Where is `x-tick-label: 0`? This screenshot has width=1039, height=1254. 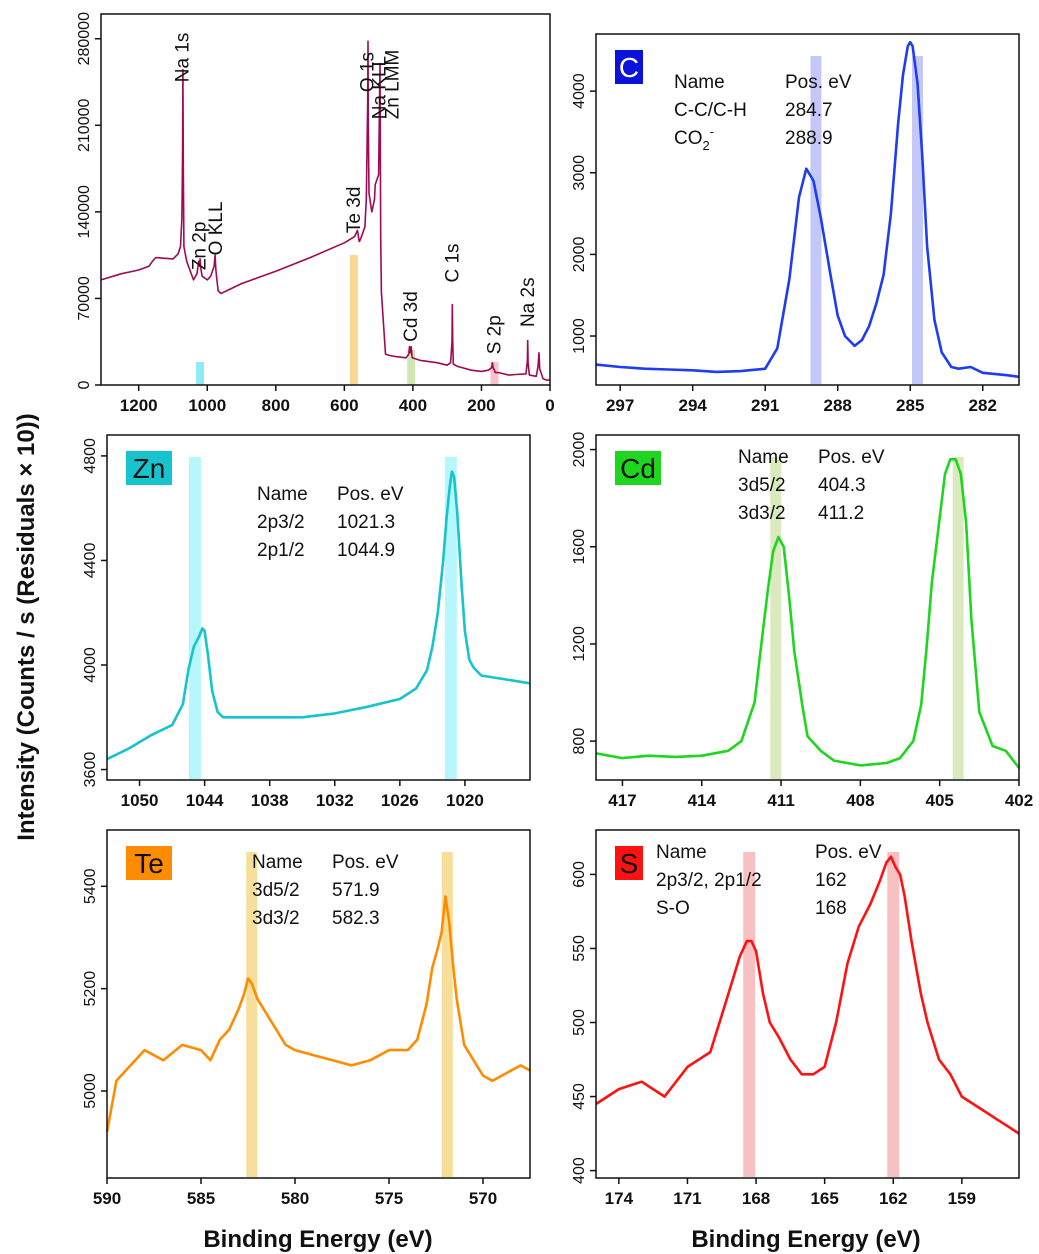 x-tick-label: 0 is located at coordinates (549, 405).